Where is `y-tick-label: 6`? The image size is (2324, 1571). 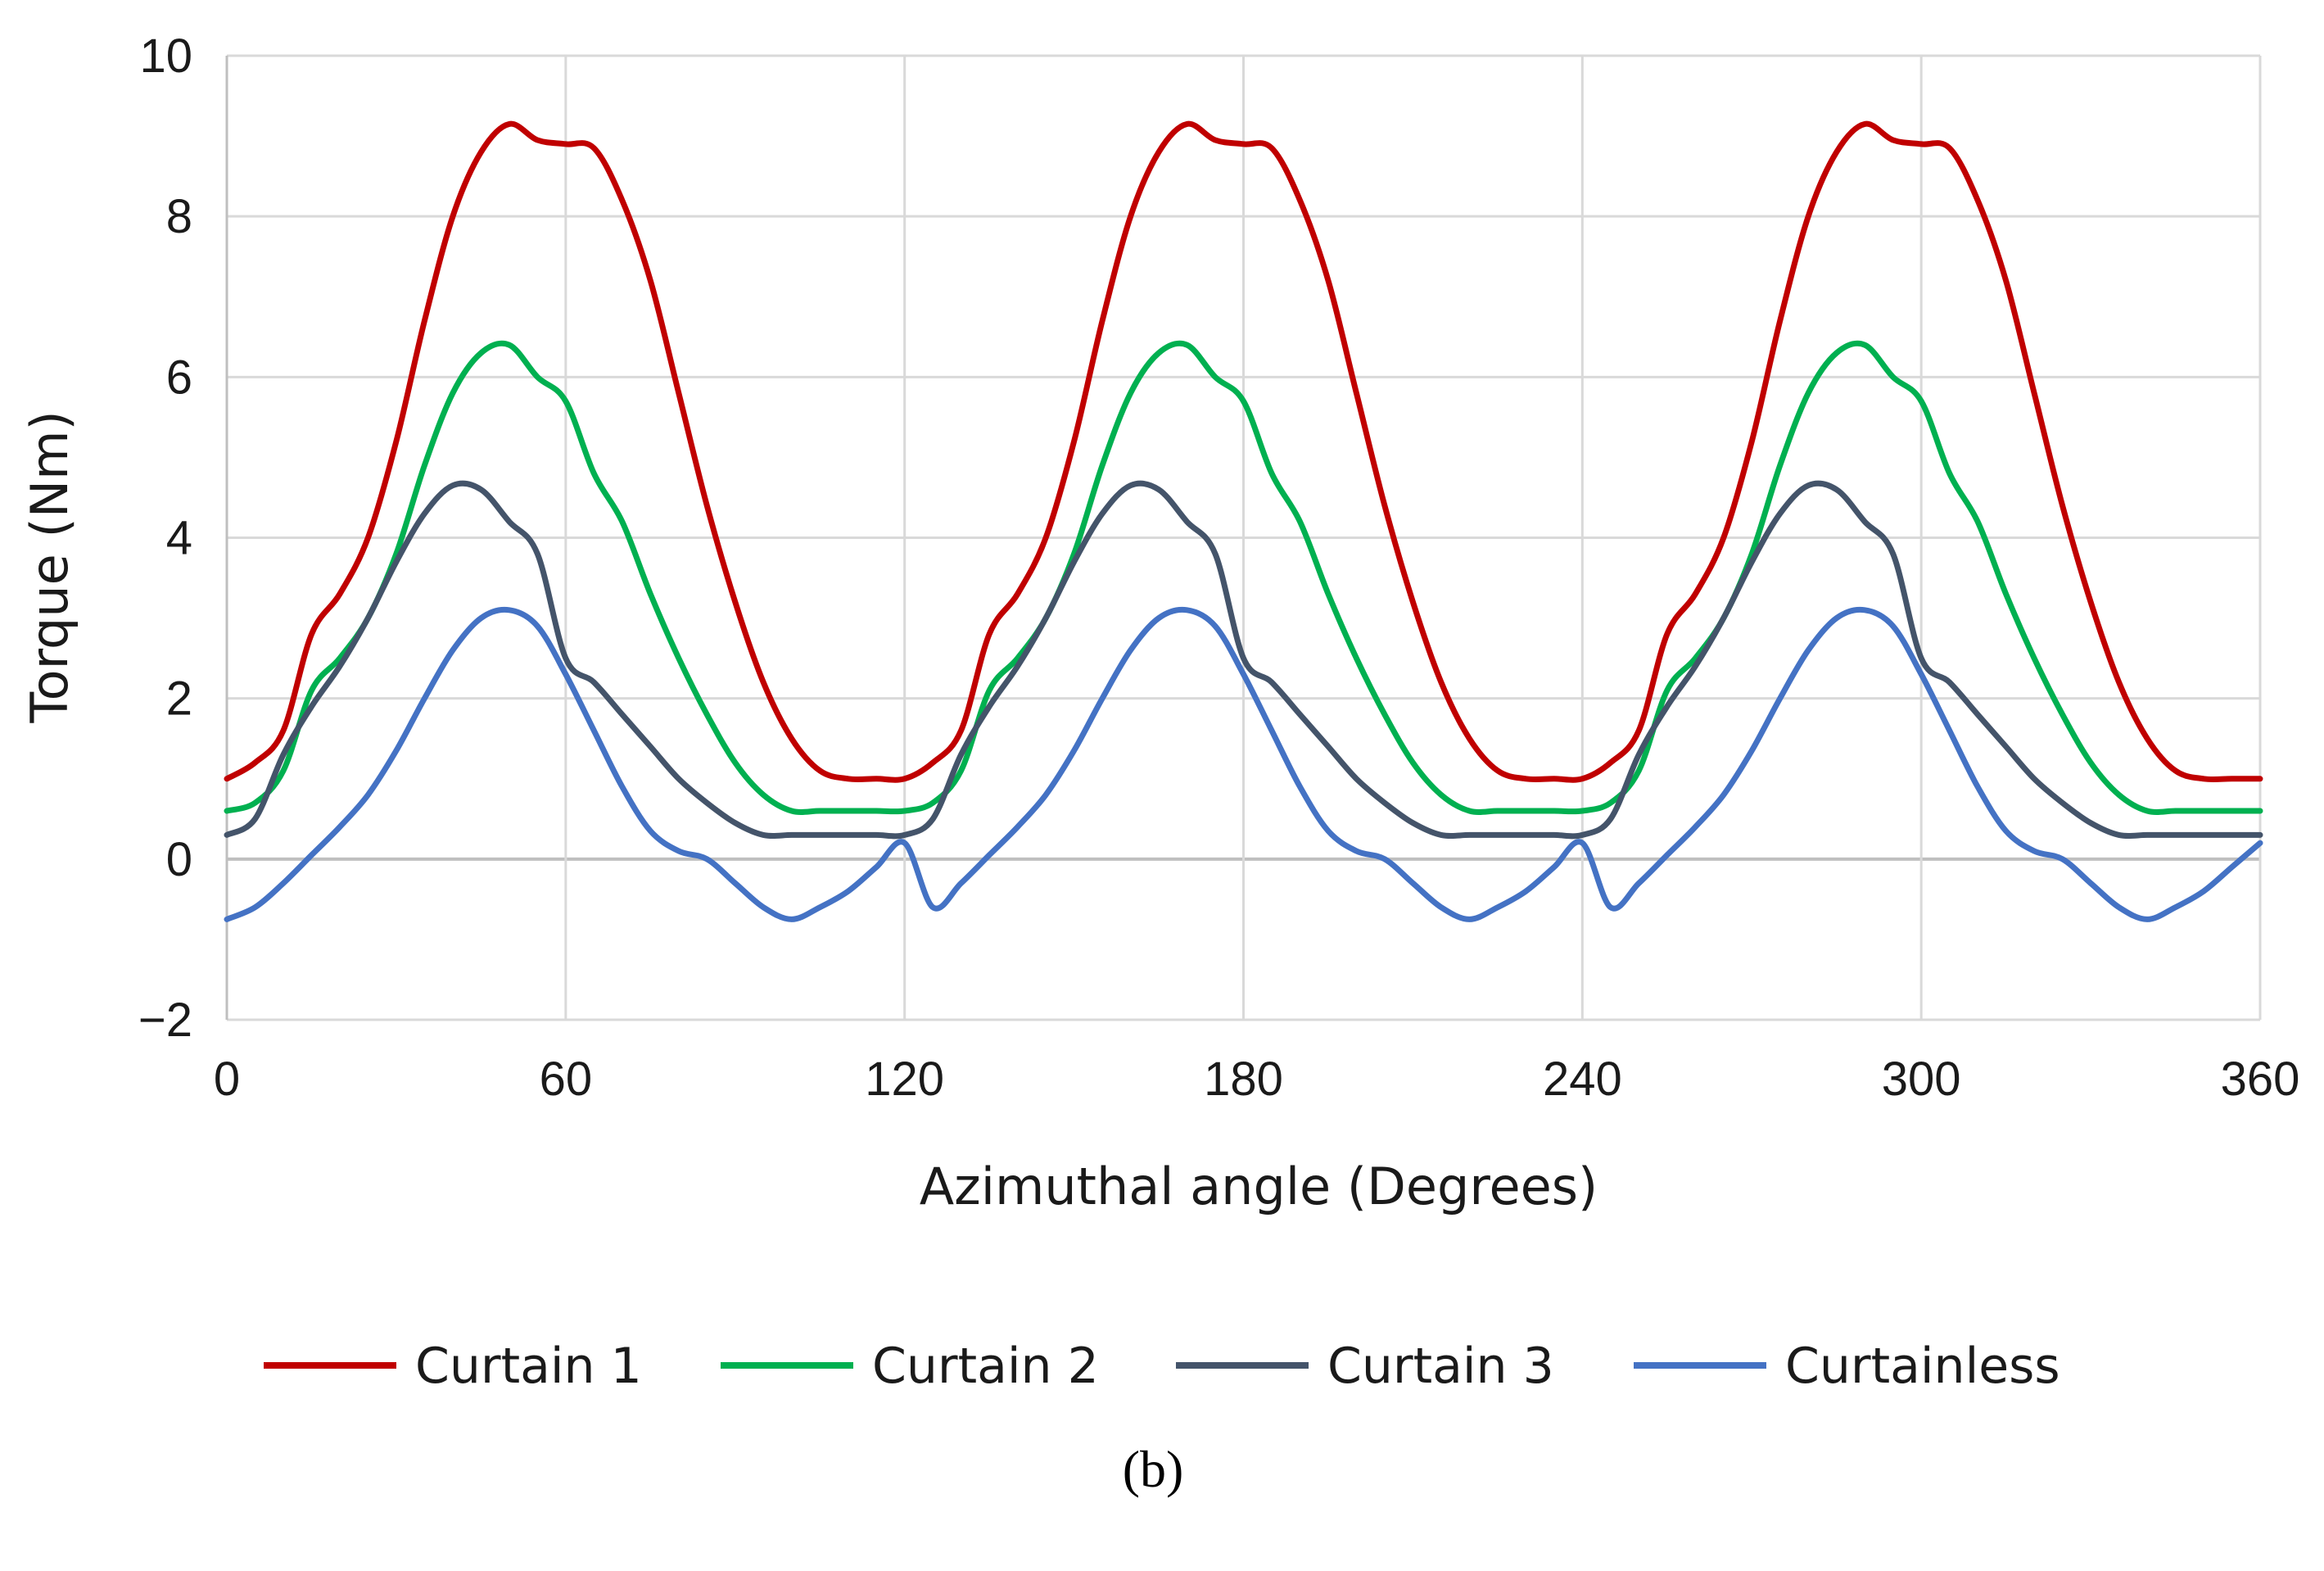
y-tick-label: 6 is located at coordinates (179, 377).